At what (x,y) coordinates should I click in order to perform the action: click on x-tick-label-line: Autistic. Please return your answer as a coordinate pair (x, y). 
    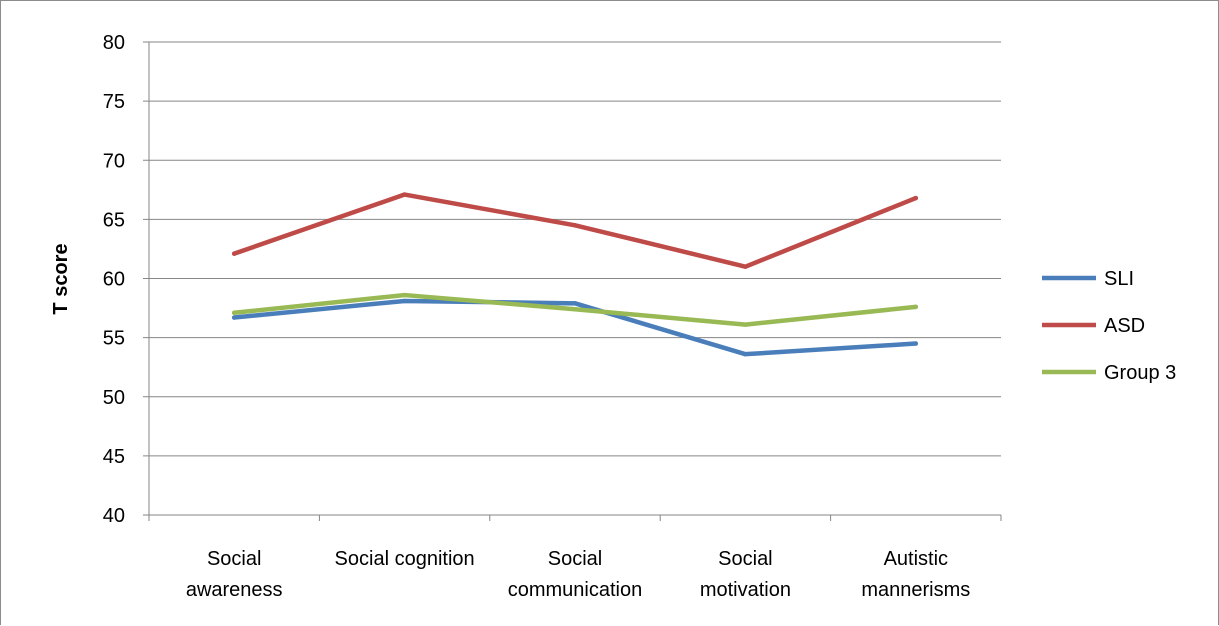
    Looking at the image, I should click on (916, 559).